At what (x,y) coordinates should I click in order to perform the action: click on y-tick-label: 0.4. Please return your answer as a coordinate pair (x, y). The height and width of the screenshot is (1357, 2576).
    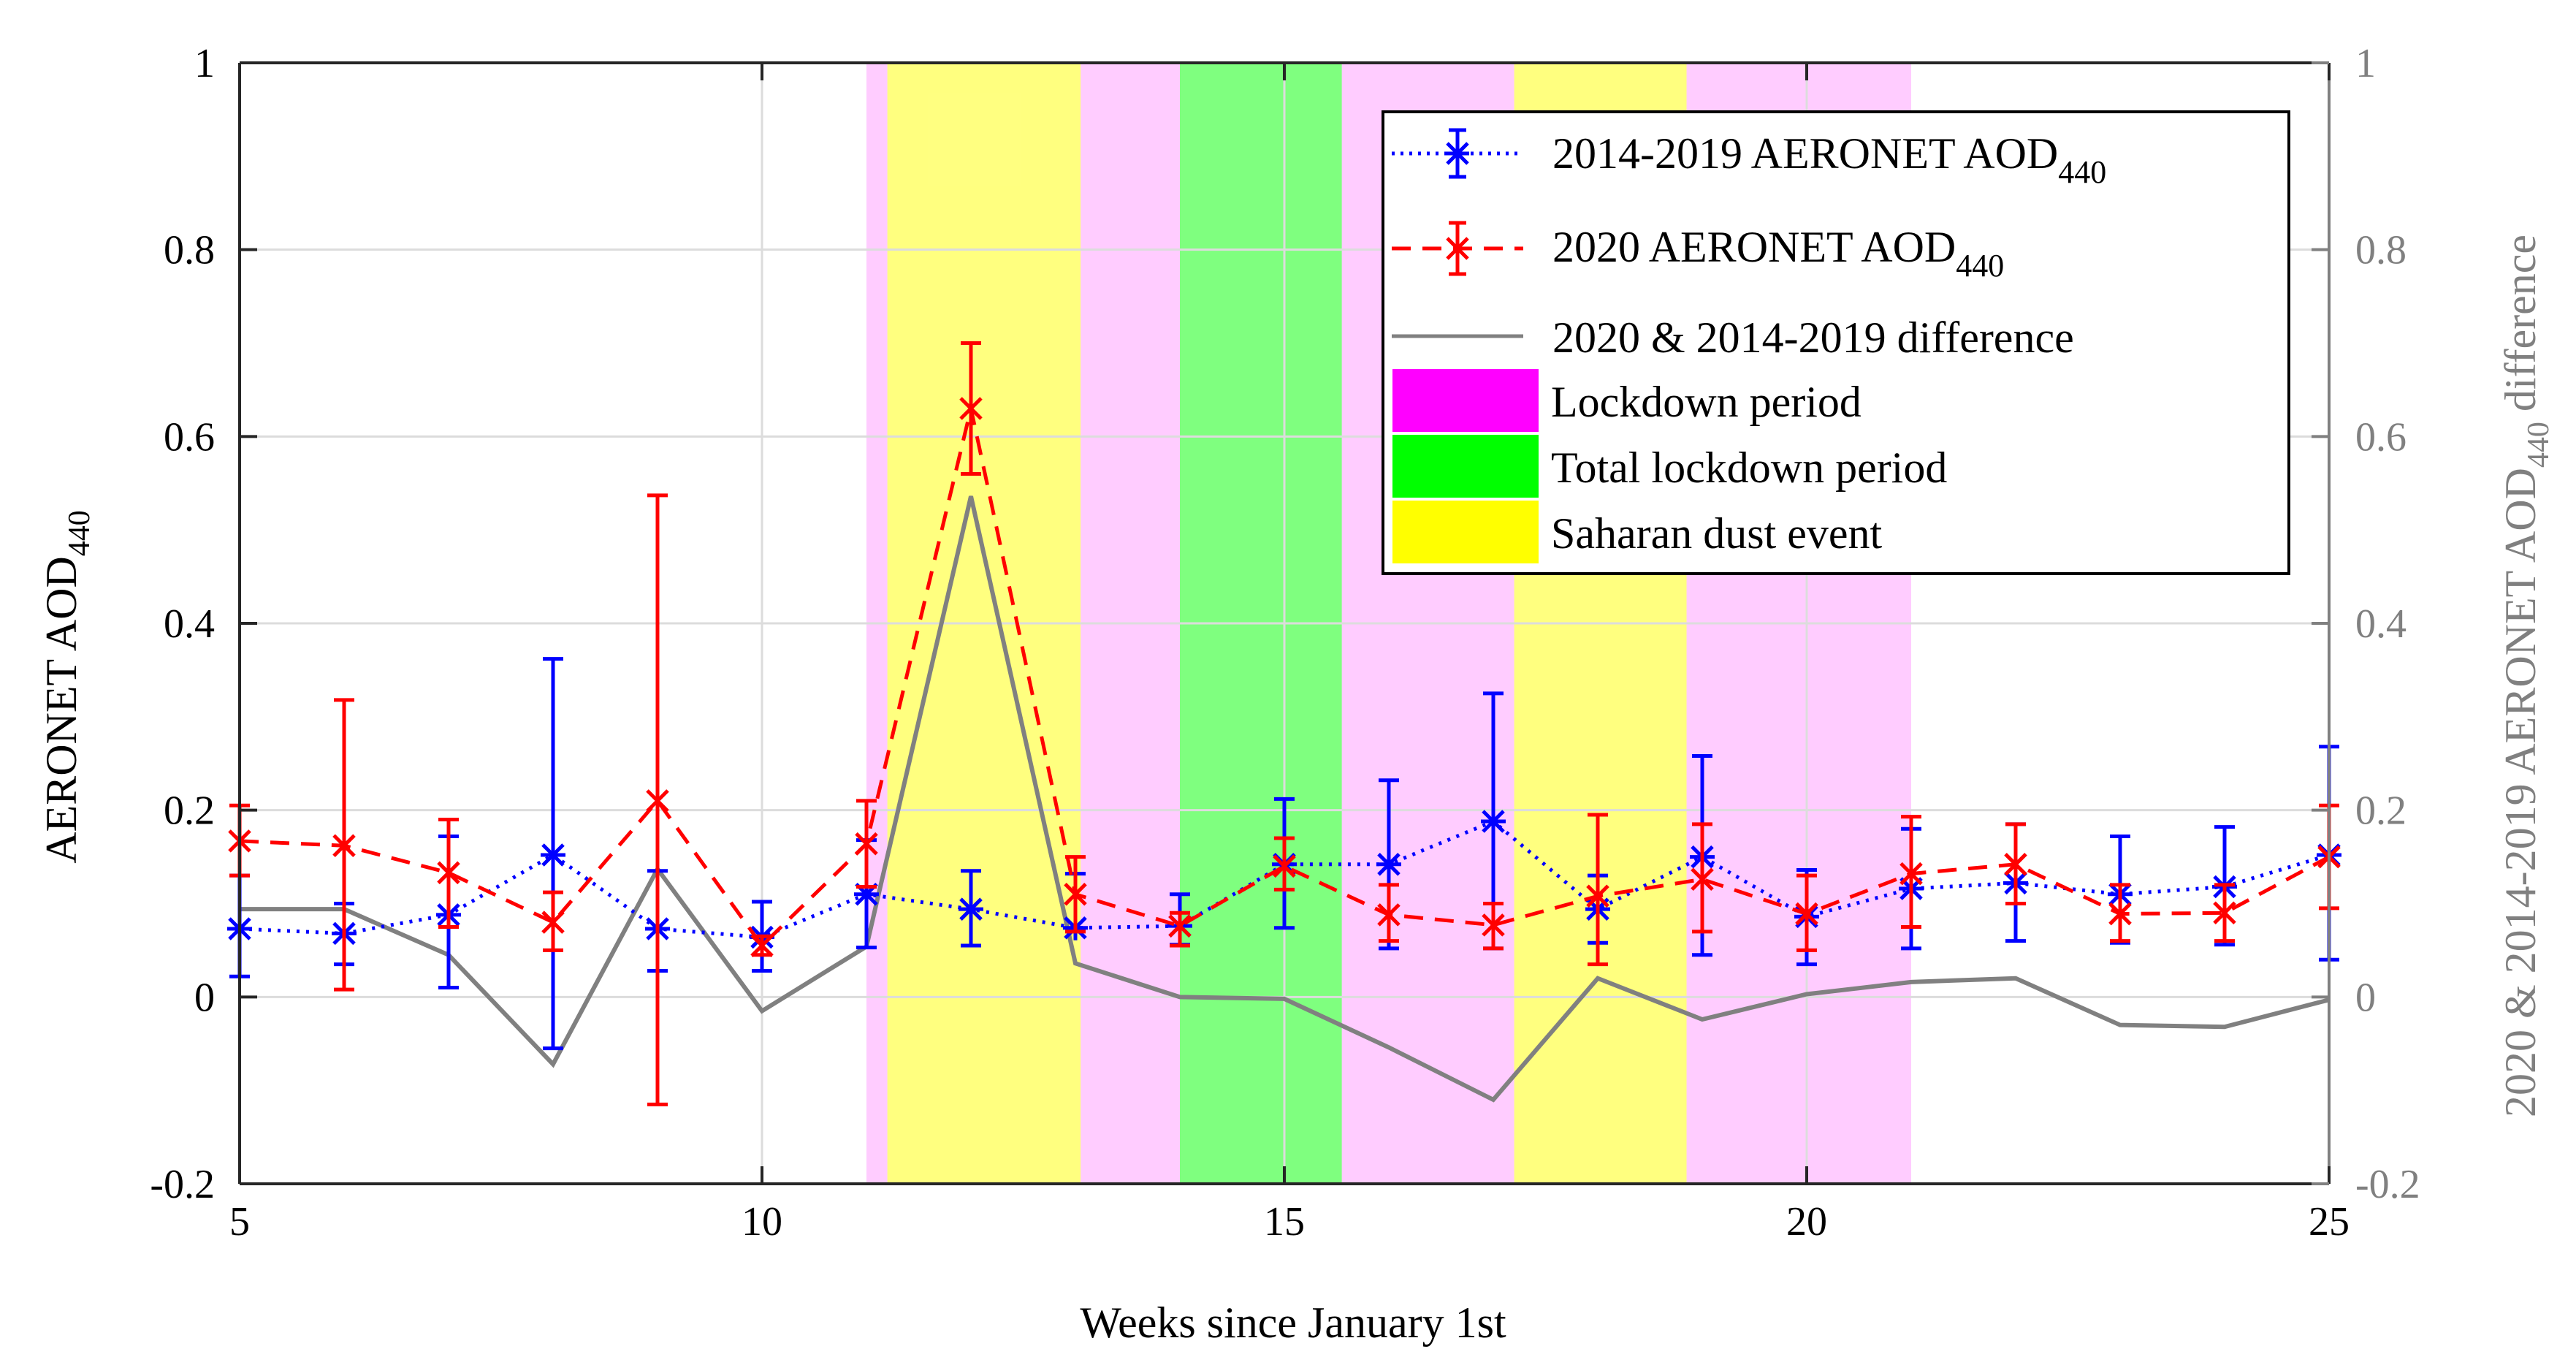
    Looking at the image, I should click on (190, 624).